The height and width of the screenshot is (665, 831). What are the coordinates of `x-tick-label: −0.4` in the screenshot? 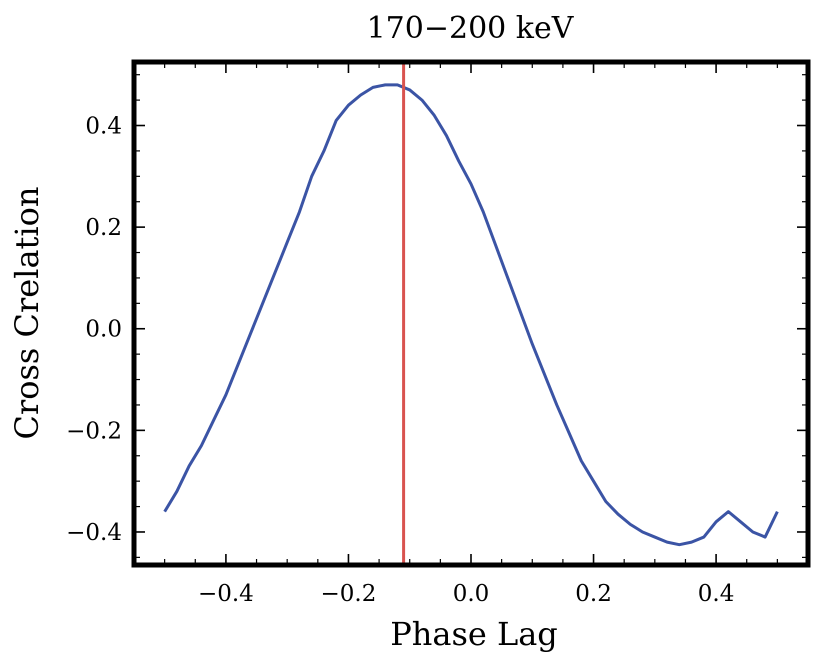 It's located at (226, 594).